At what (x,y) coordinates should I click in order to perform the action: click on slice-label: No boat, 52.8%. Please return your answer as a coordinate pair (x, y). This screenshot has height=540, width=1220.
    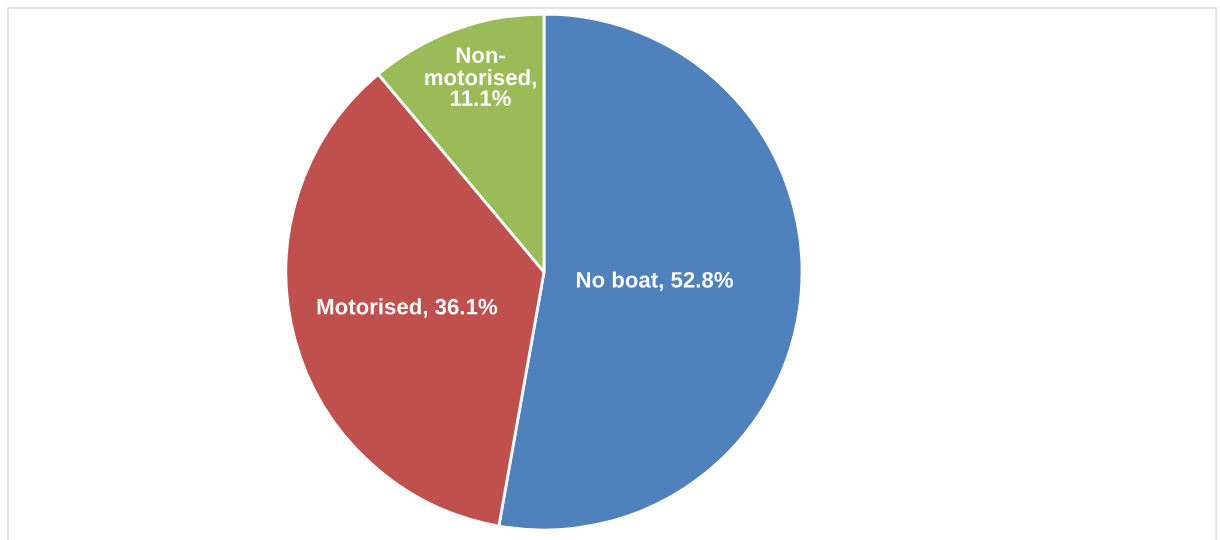
    Looking at the image, I should click on (654, 281).